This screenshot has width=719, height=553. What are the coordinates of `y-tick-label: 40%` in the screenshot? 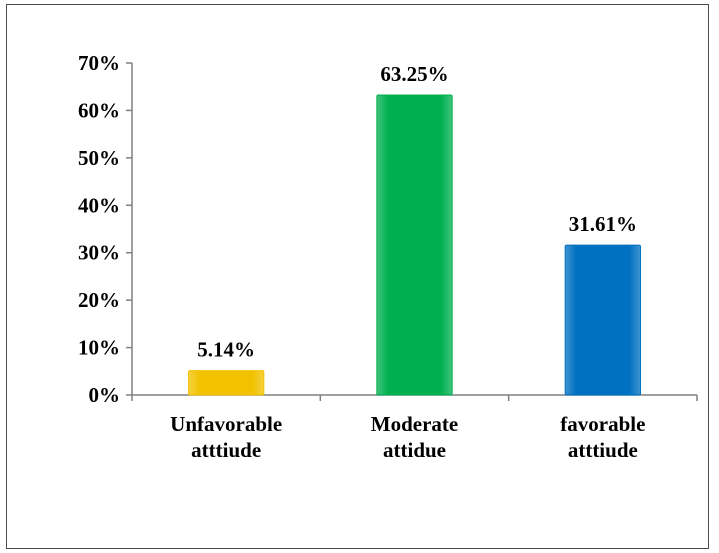 It's located at (99, 205).